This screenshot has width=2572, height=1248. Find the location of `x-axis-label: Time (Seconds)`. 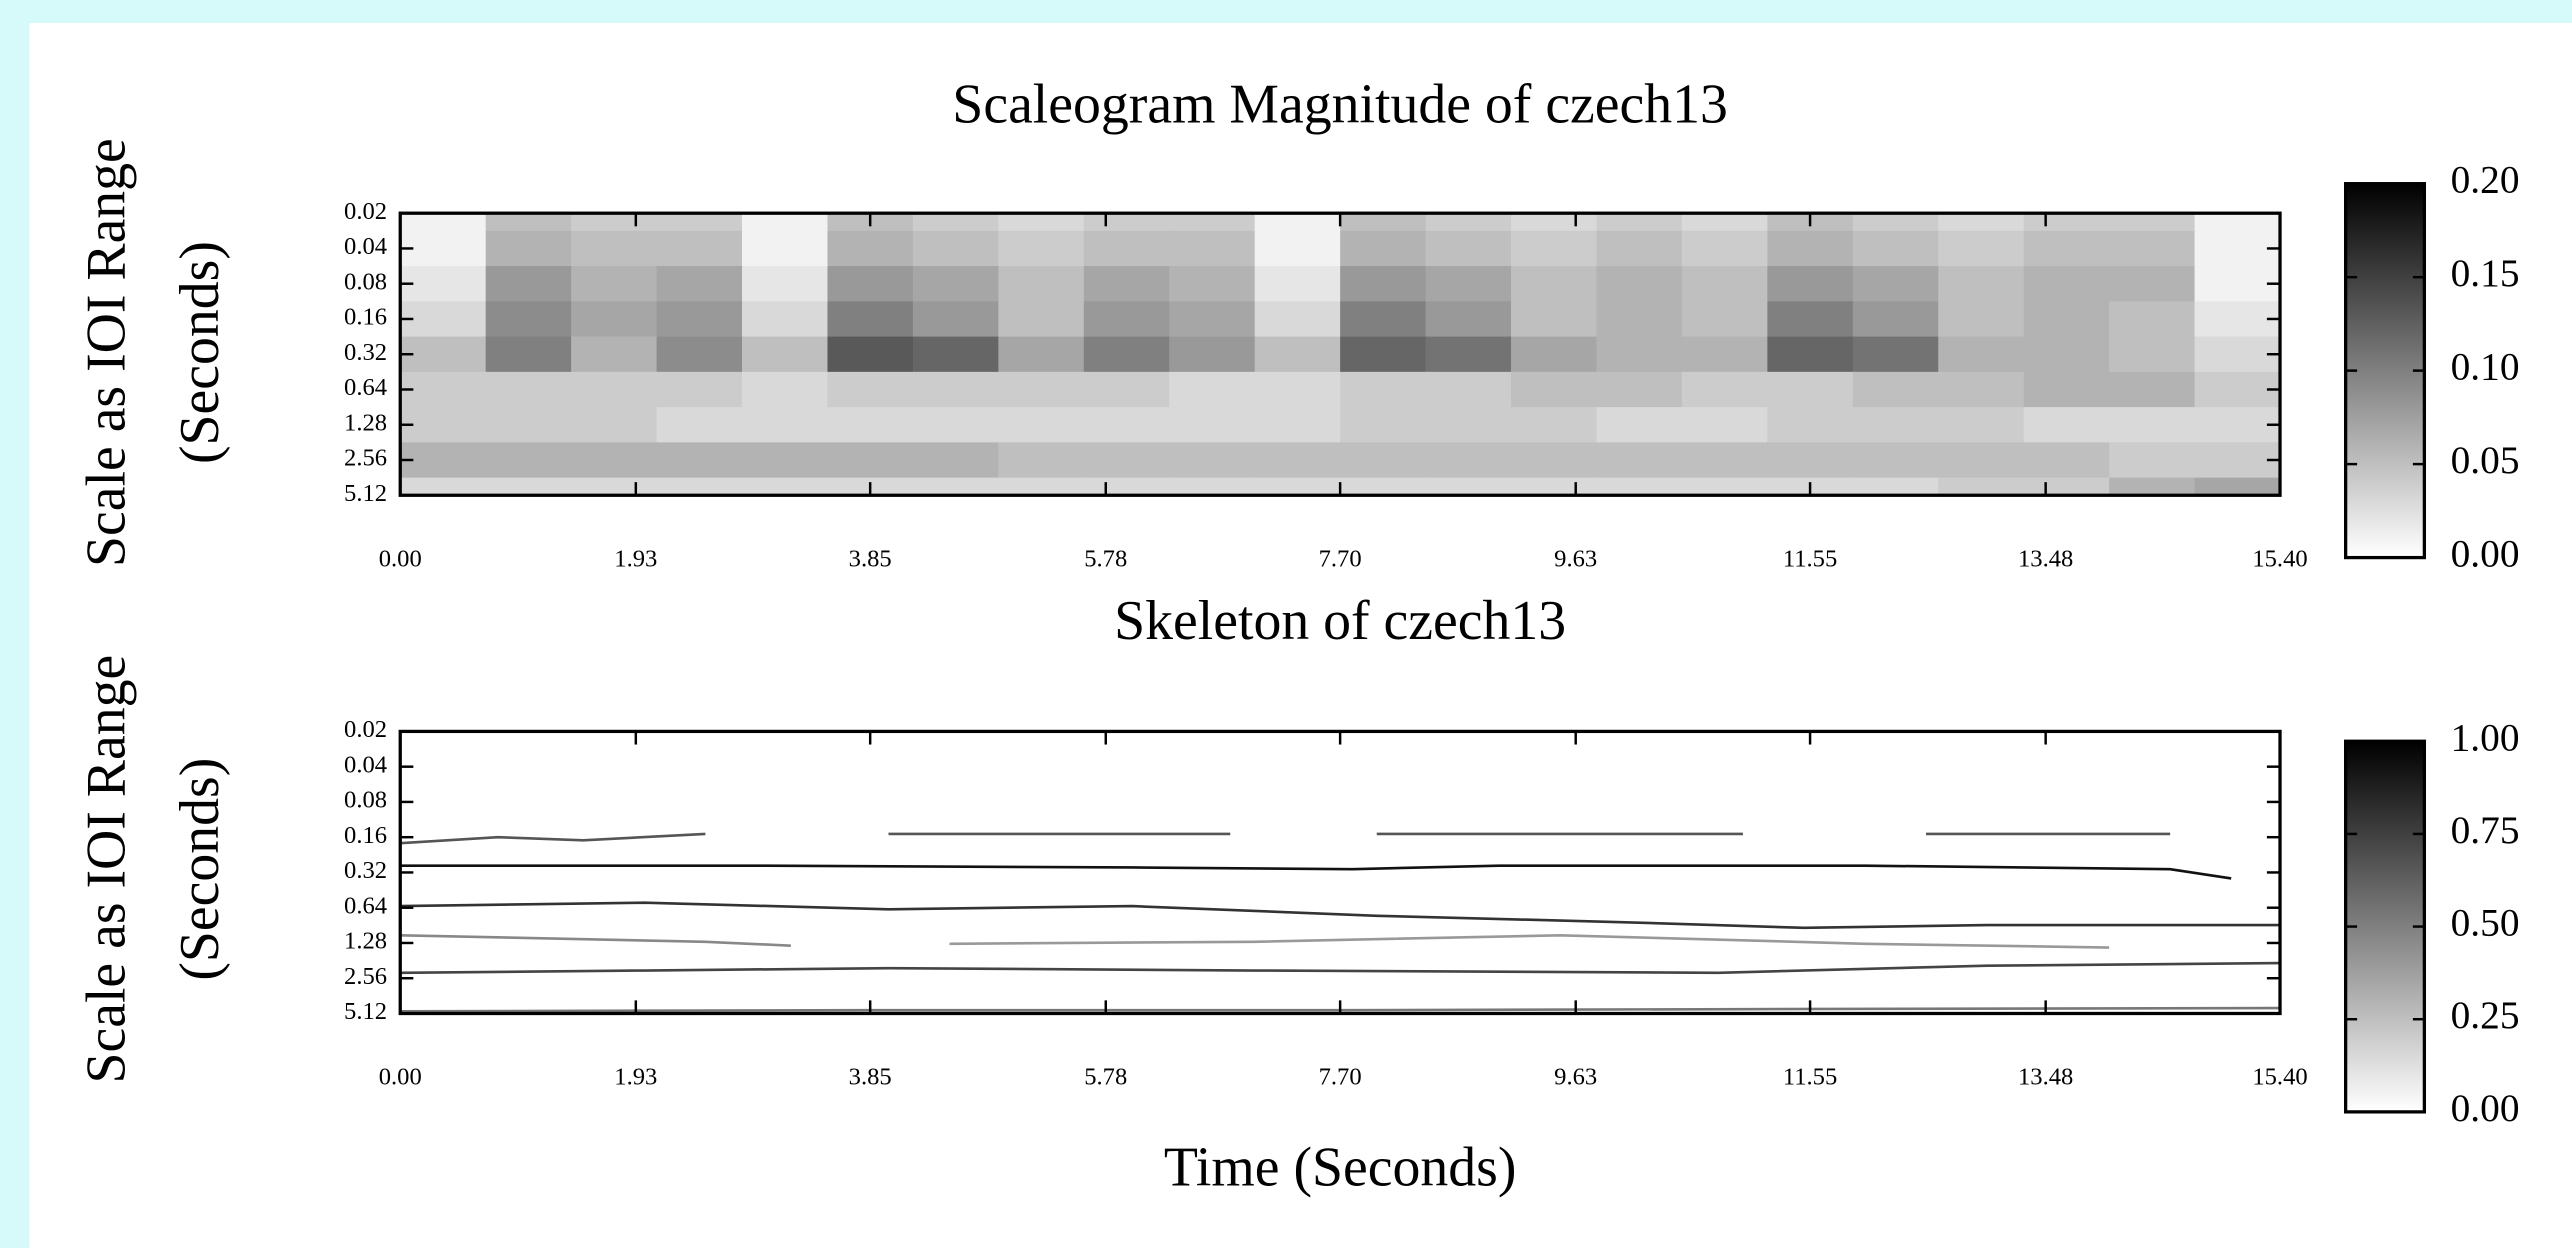

x-axis-label: Time (Seconds) is located at coordinates (1340, 1167).